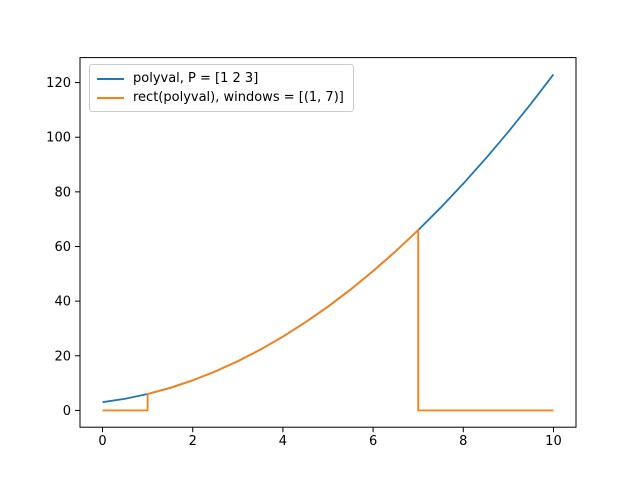 Image resolution: width=640 pixels, height=480 pixels. I want to click on y-tick-label: 100, so click(58, 138).